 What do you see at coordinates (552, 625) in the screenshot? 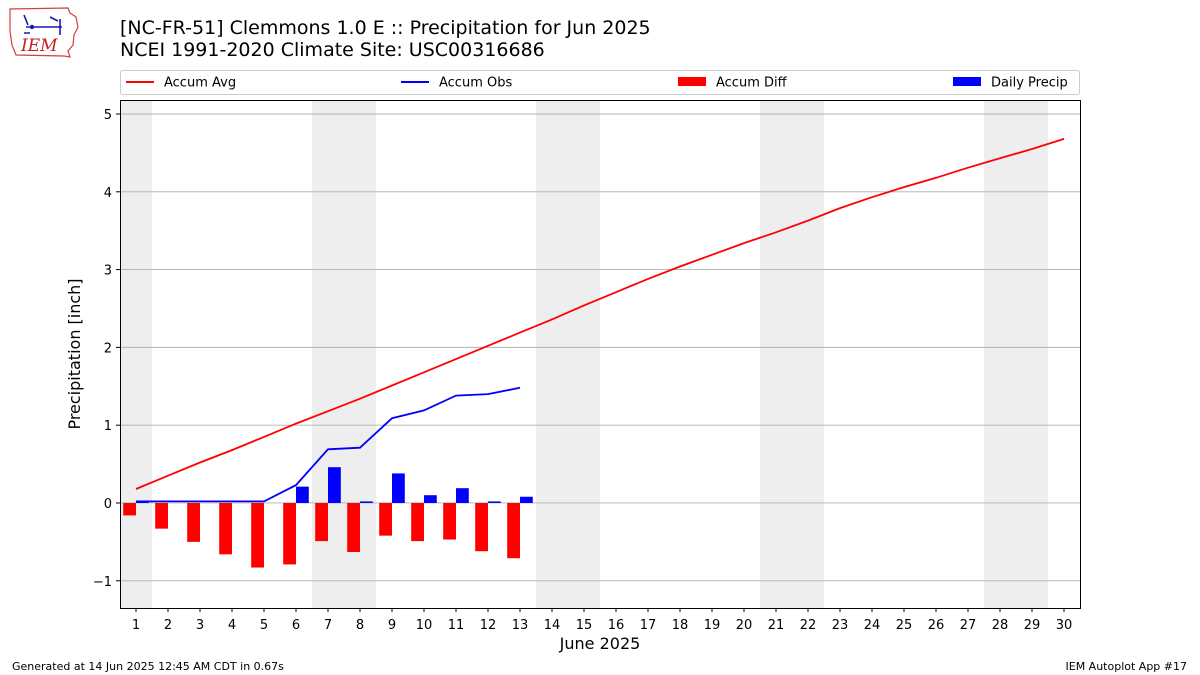
I see `x-tick-label: 14` at bounding box center [552, 625].